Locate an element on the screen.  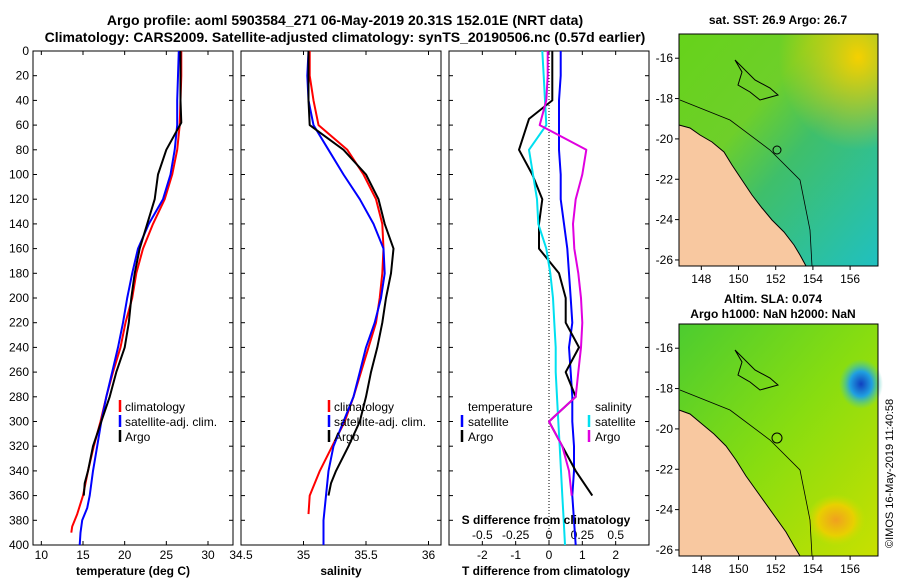
sla-map-title-line1: Altim. SLA: 0.074 is located at coordinates (773, 299).